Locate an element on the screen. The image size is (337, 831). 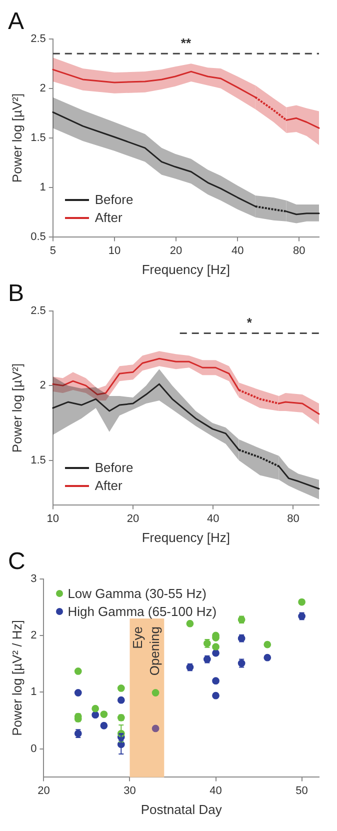
annotation: ** is located at coordinates (186, 42).